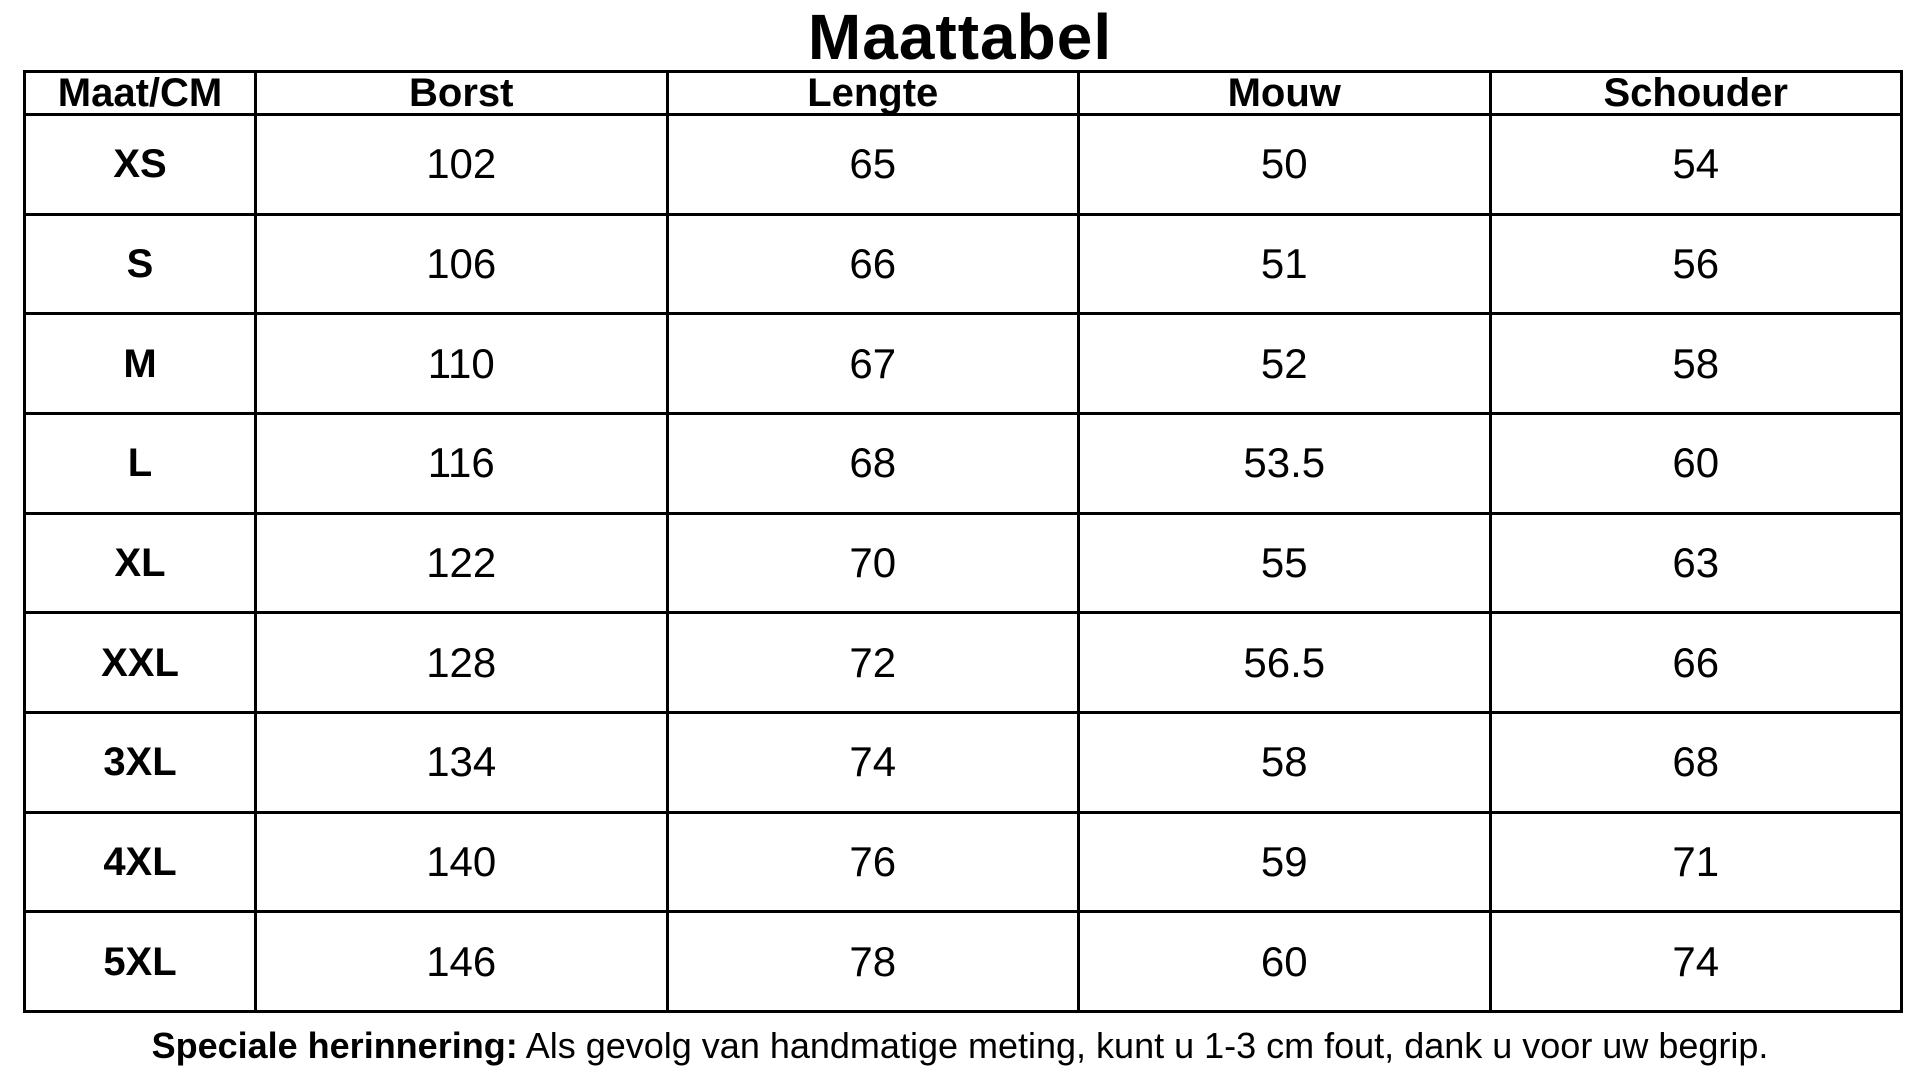  I want to click on chest-cell: 134, so click(461, 762).